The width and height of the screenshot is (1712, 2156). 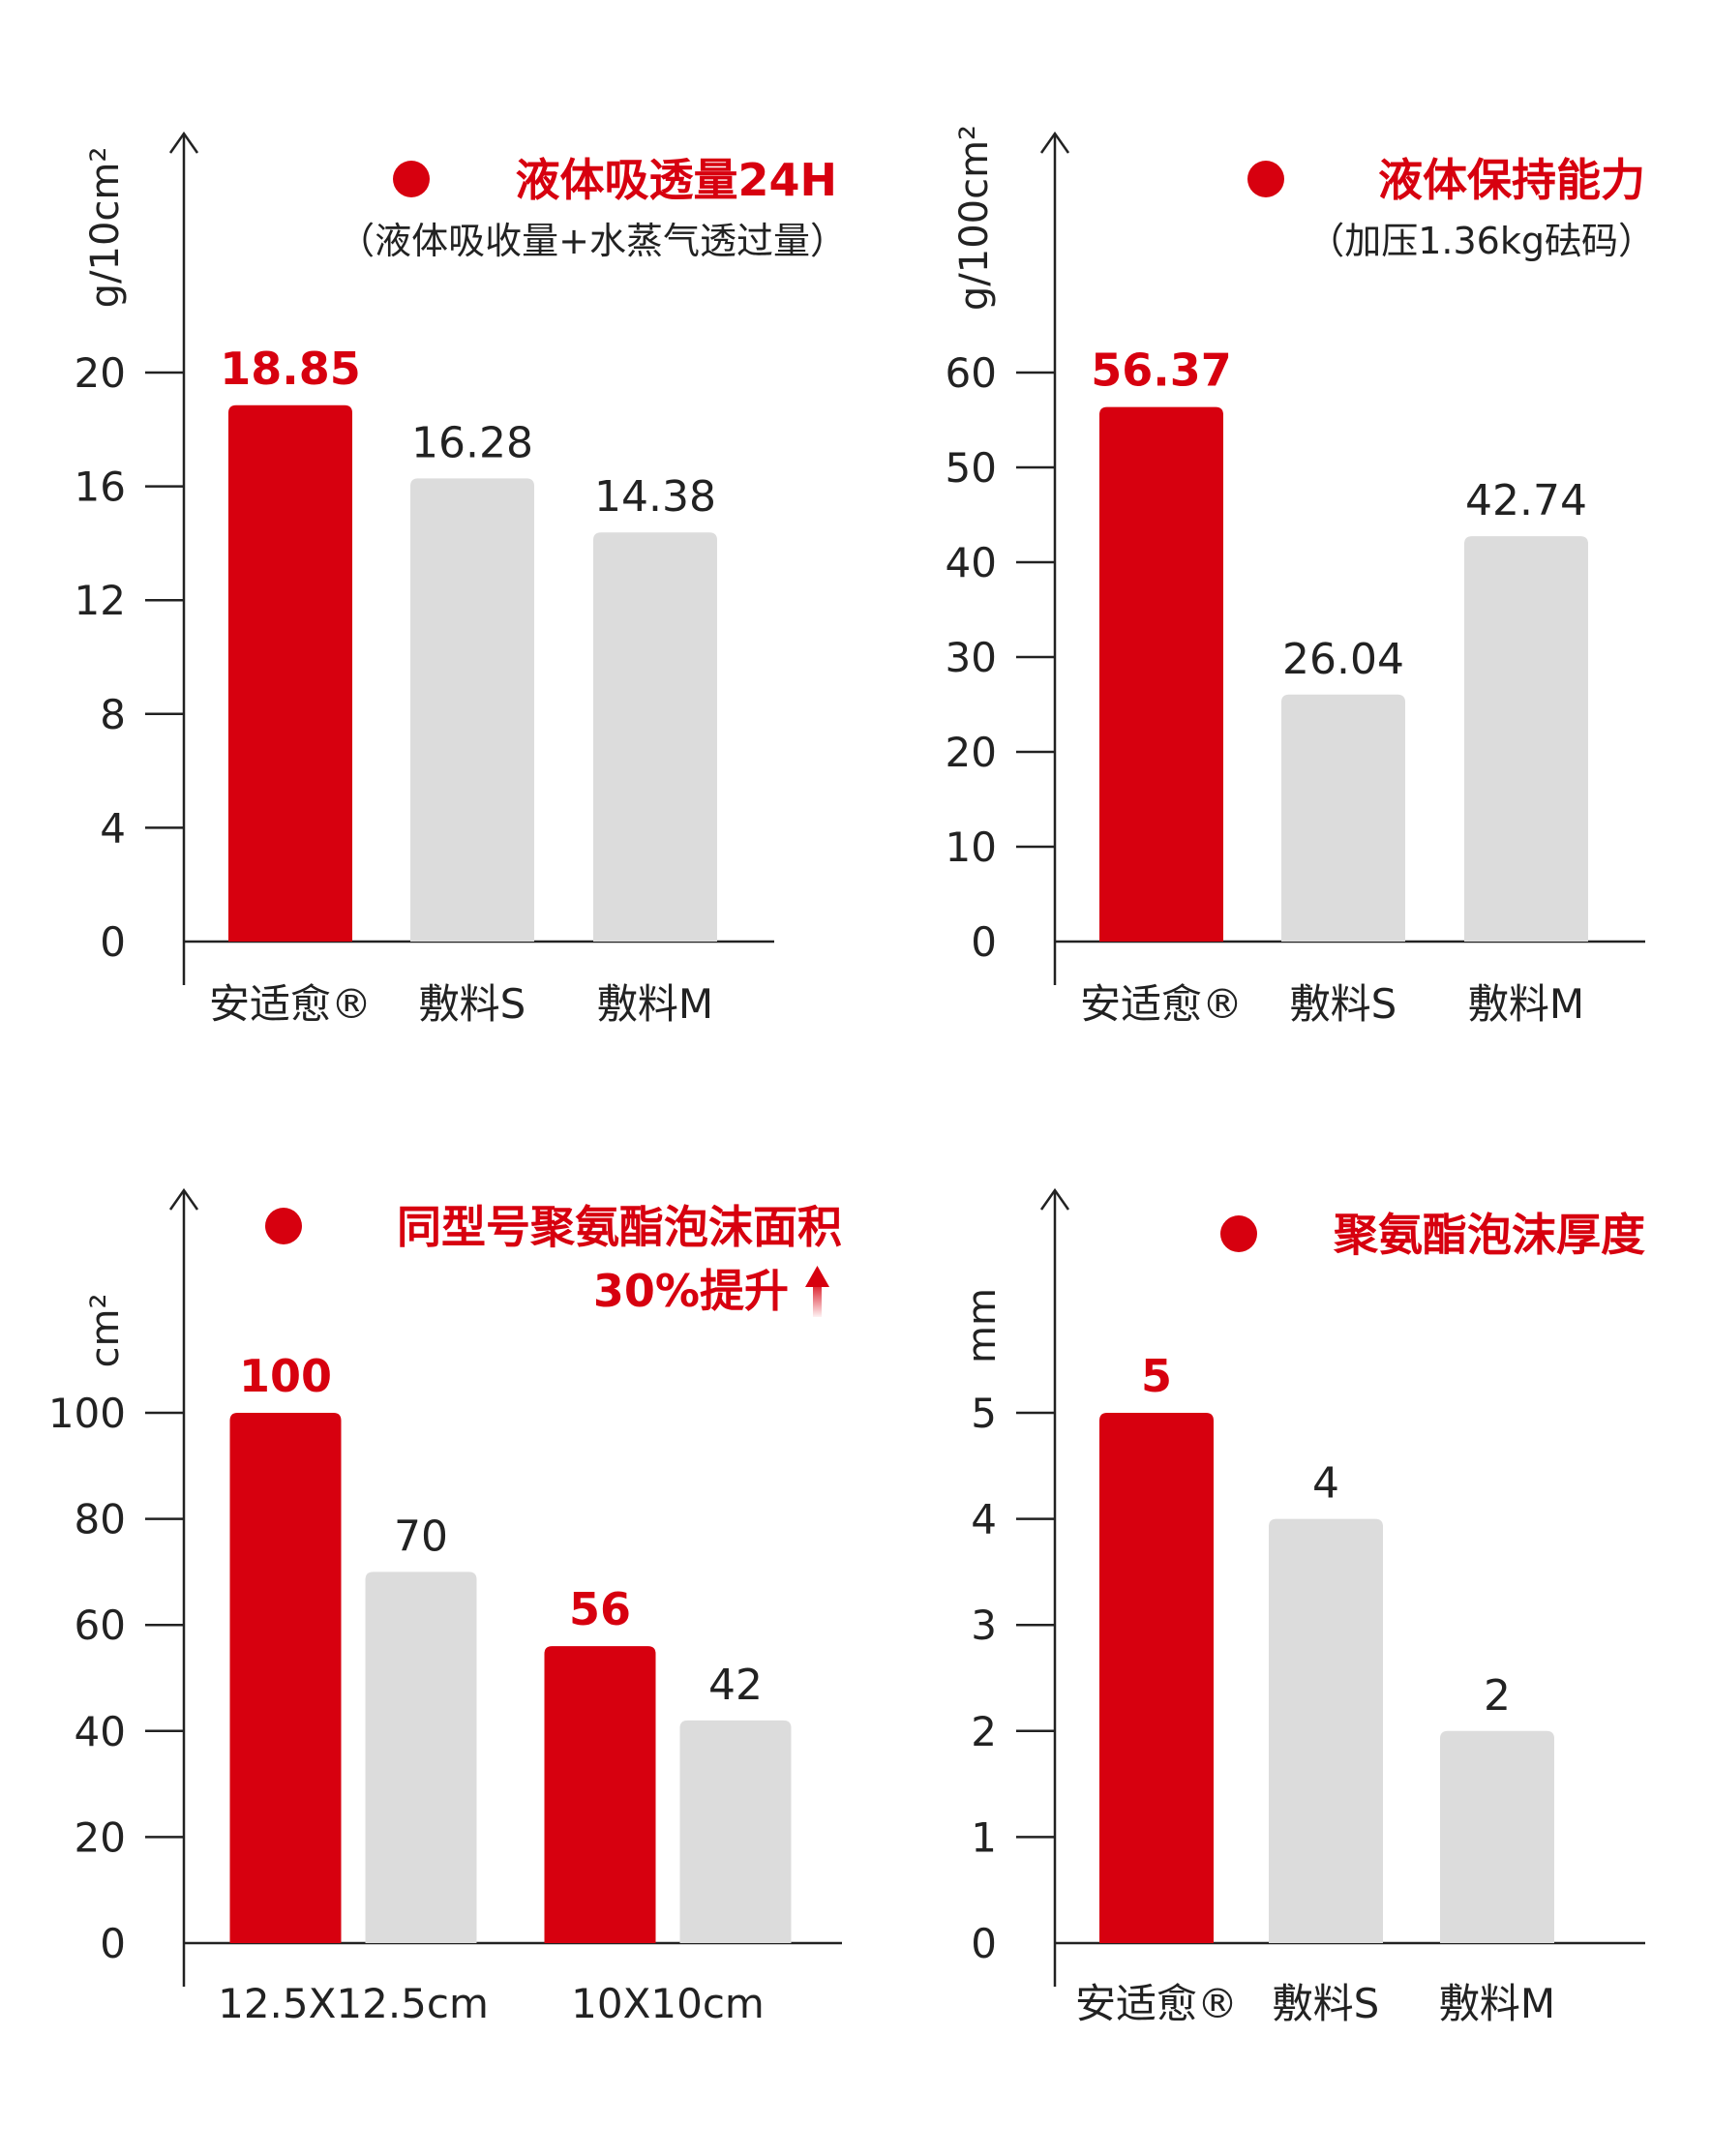 I want to click on chart-1-subtitle: （液体吸收量+水蒸气透过量）, so click(x=592, y=241).